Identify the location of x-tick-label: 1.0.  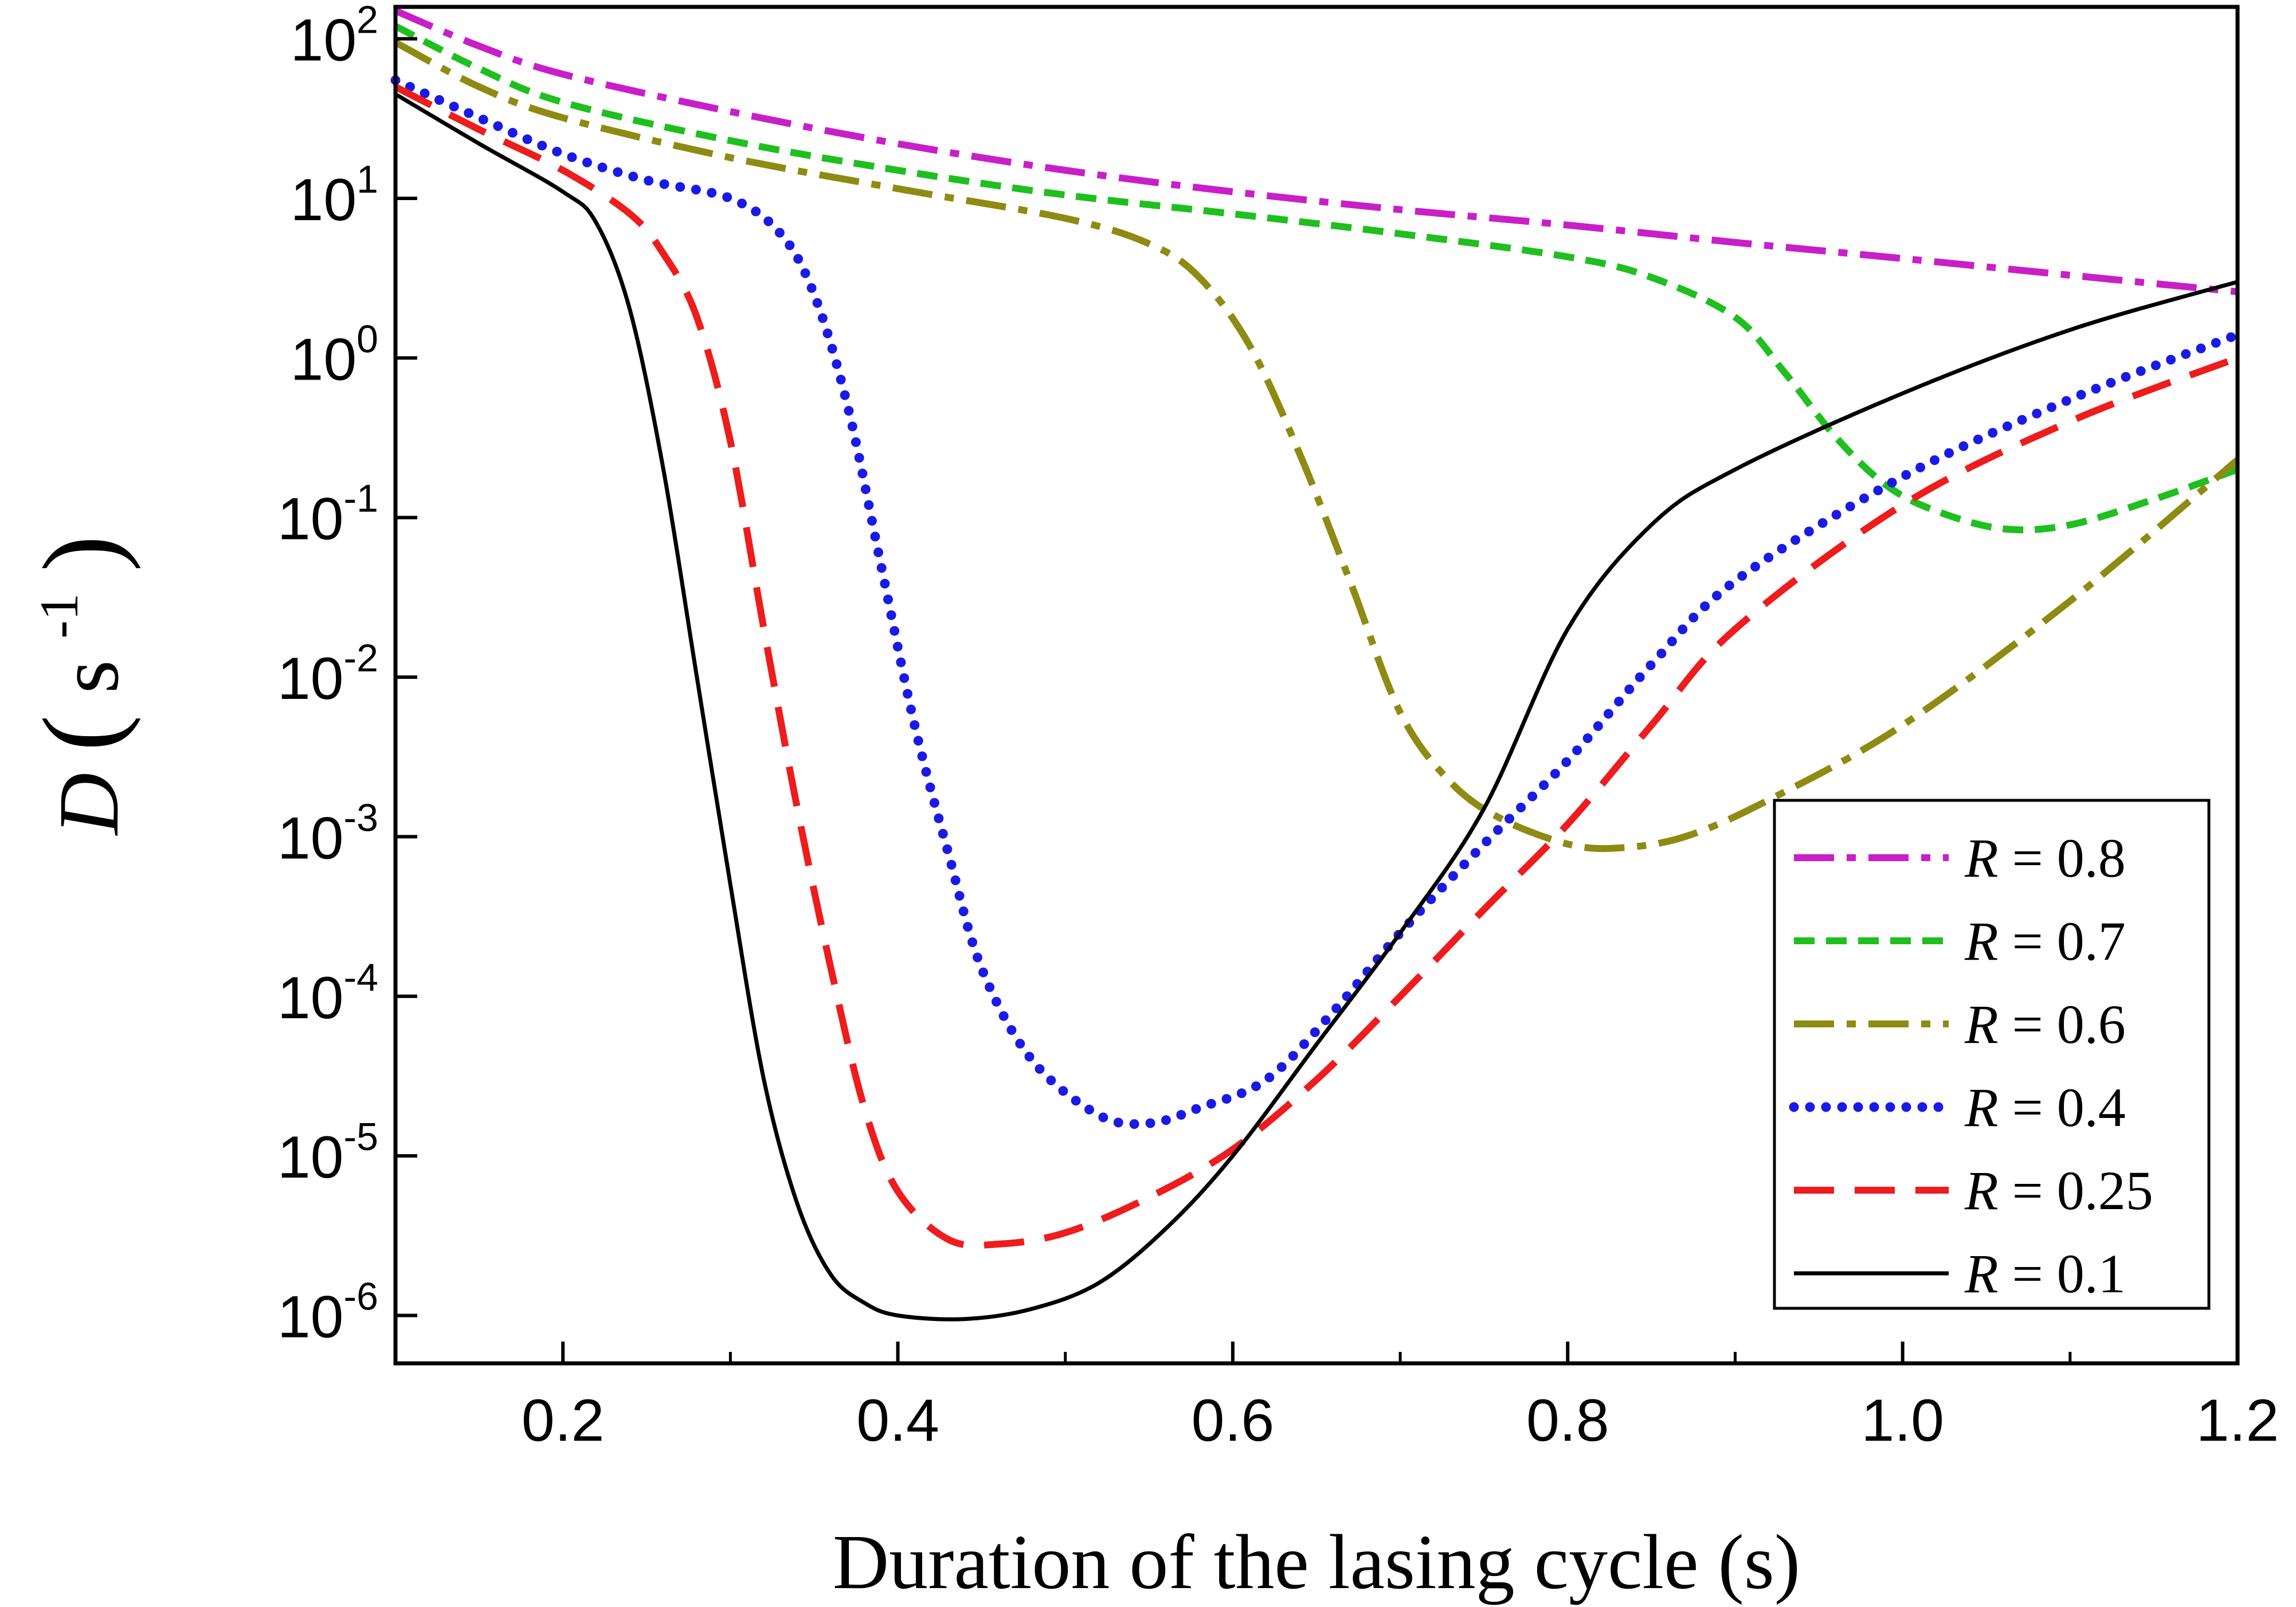
(1902, 1420).